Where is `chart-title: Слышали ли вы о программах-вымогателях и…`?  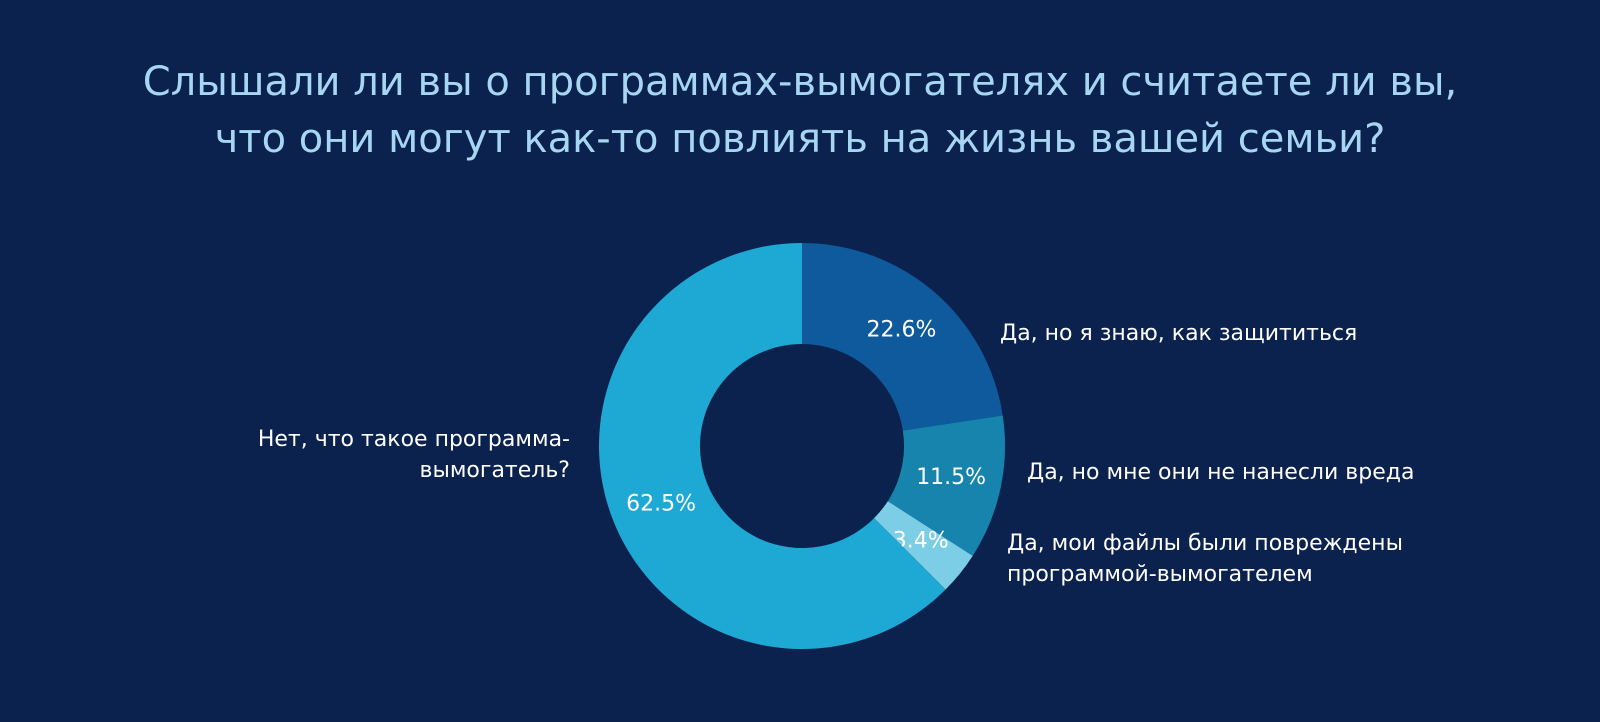
chart-title: Слышали ли вы о программах-вымогателях и… is located at coordinates (800, 82).